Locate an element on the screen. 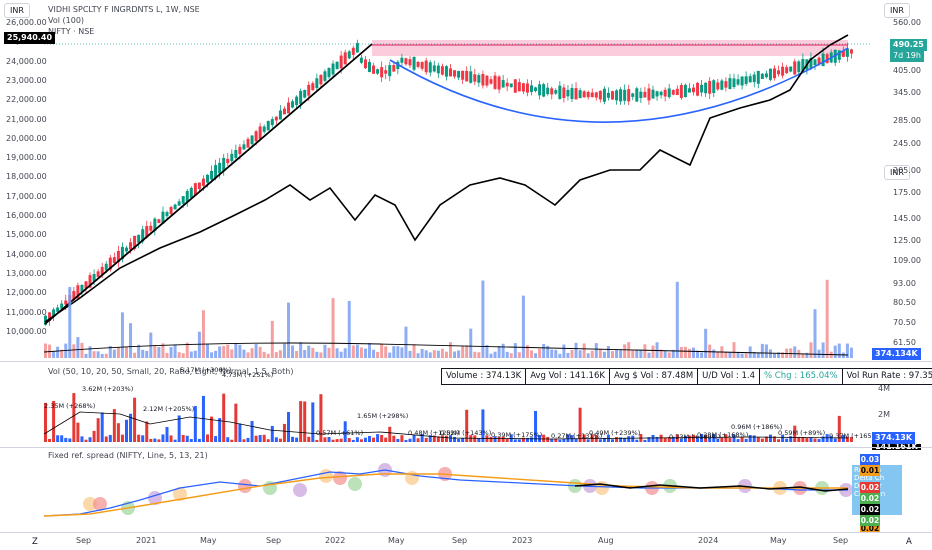 Image resolution: width=932 pixels, height=550 pixels. left-axis-tick: 24,000.00 is located at coordinates (26, 61).